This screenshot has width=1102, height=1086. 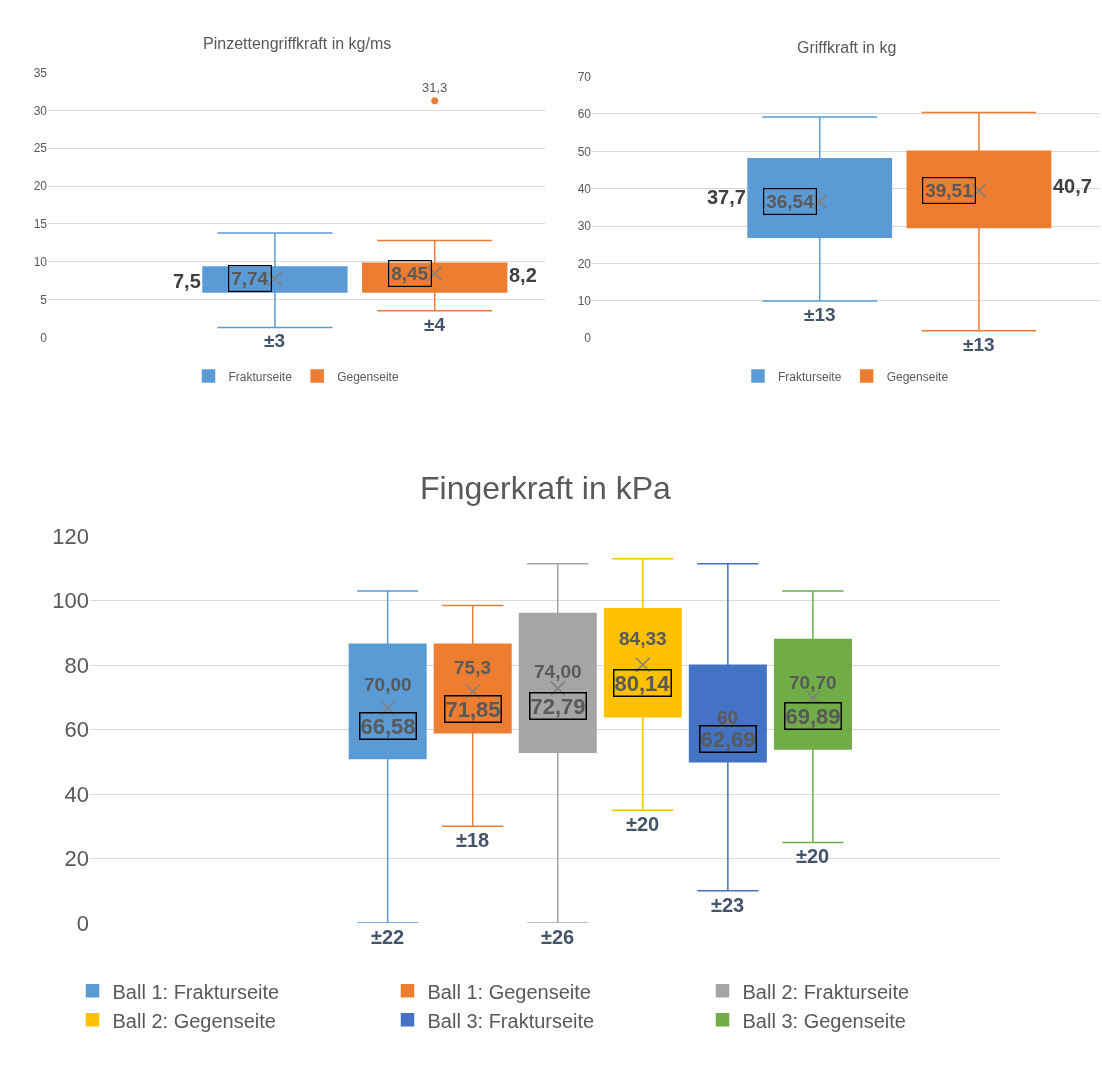 I want to click on chart-title: Griffkraft in kg, so click(x=847, y=47).